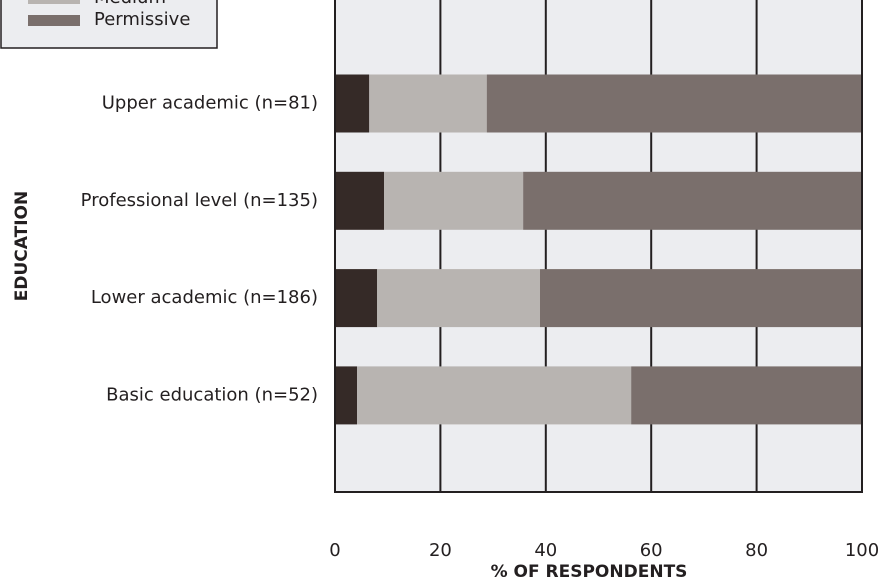 The width and height of the screenshot is (889, 582). I want to click on legend-label: Permissive, so click(142, 19).